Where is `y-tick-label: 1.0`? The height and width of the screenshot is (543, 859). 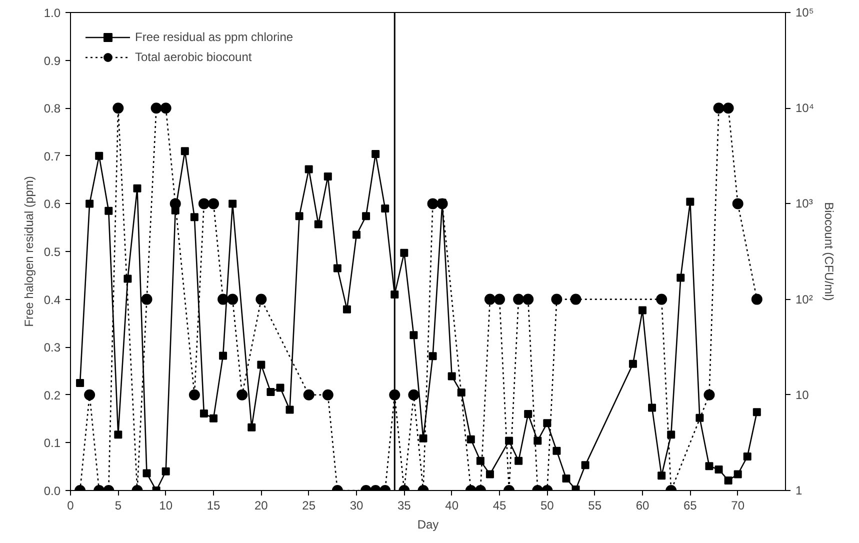 y-tick-label: 1.0 is located at coordinates (52, 13).